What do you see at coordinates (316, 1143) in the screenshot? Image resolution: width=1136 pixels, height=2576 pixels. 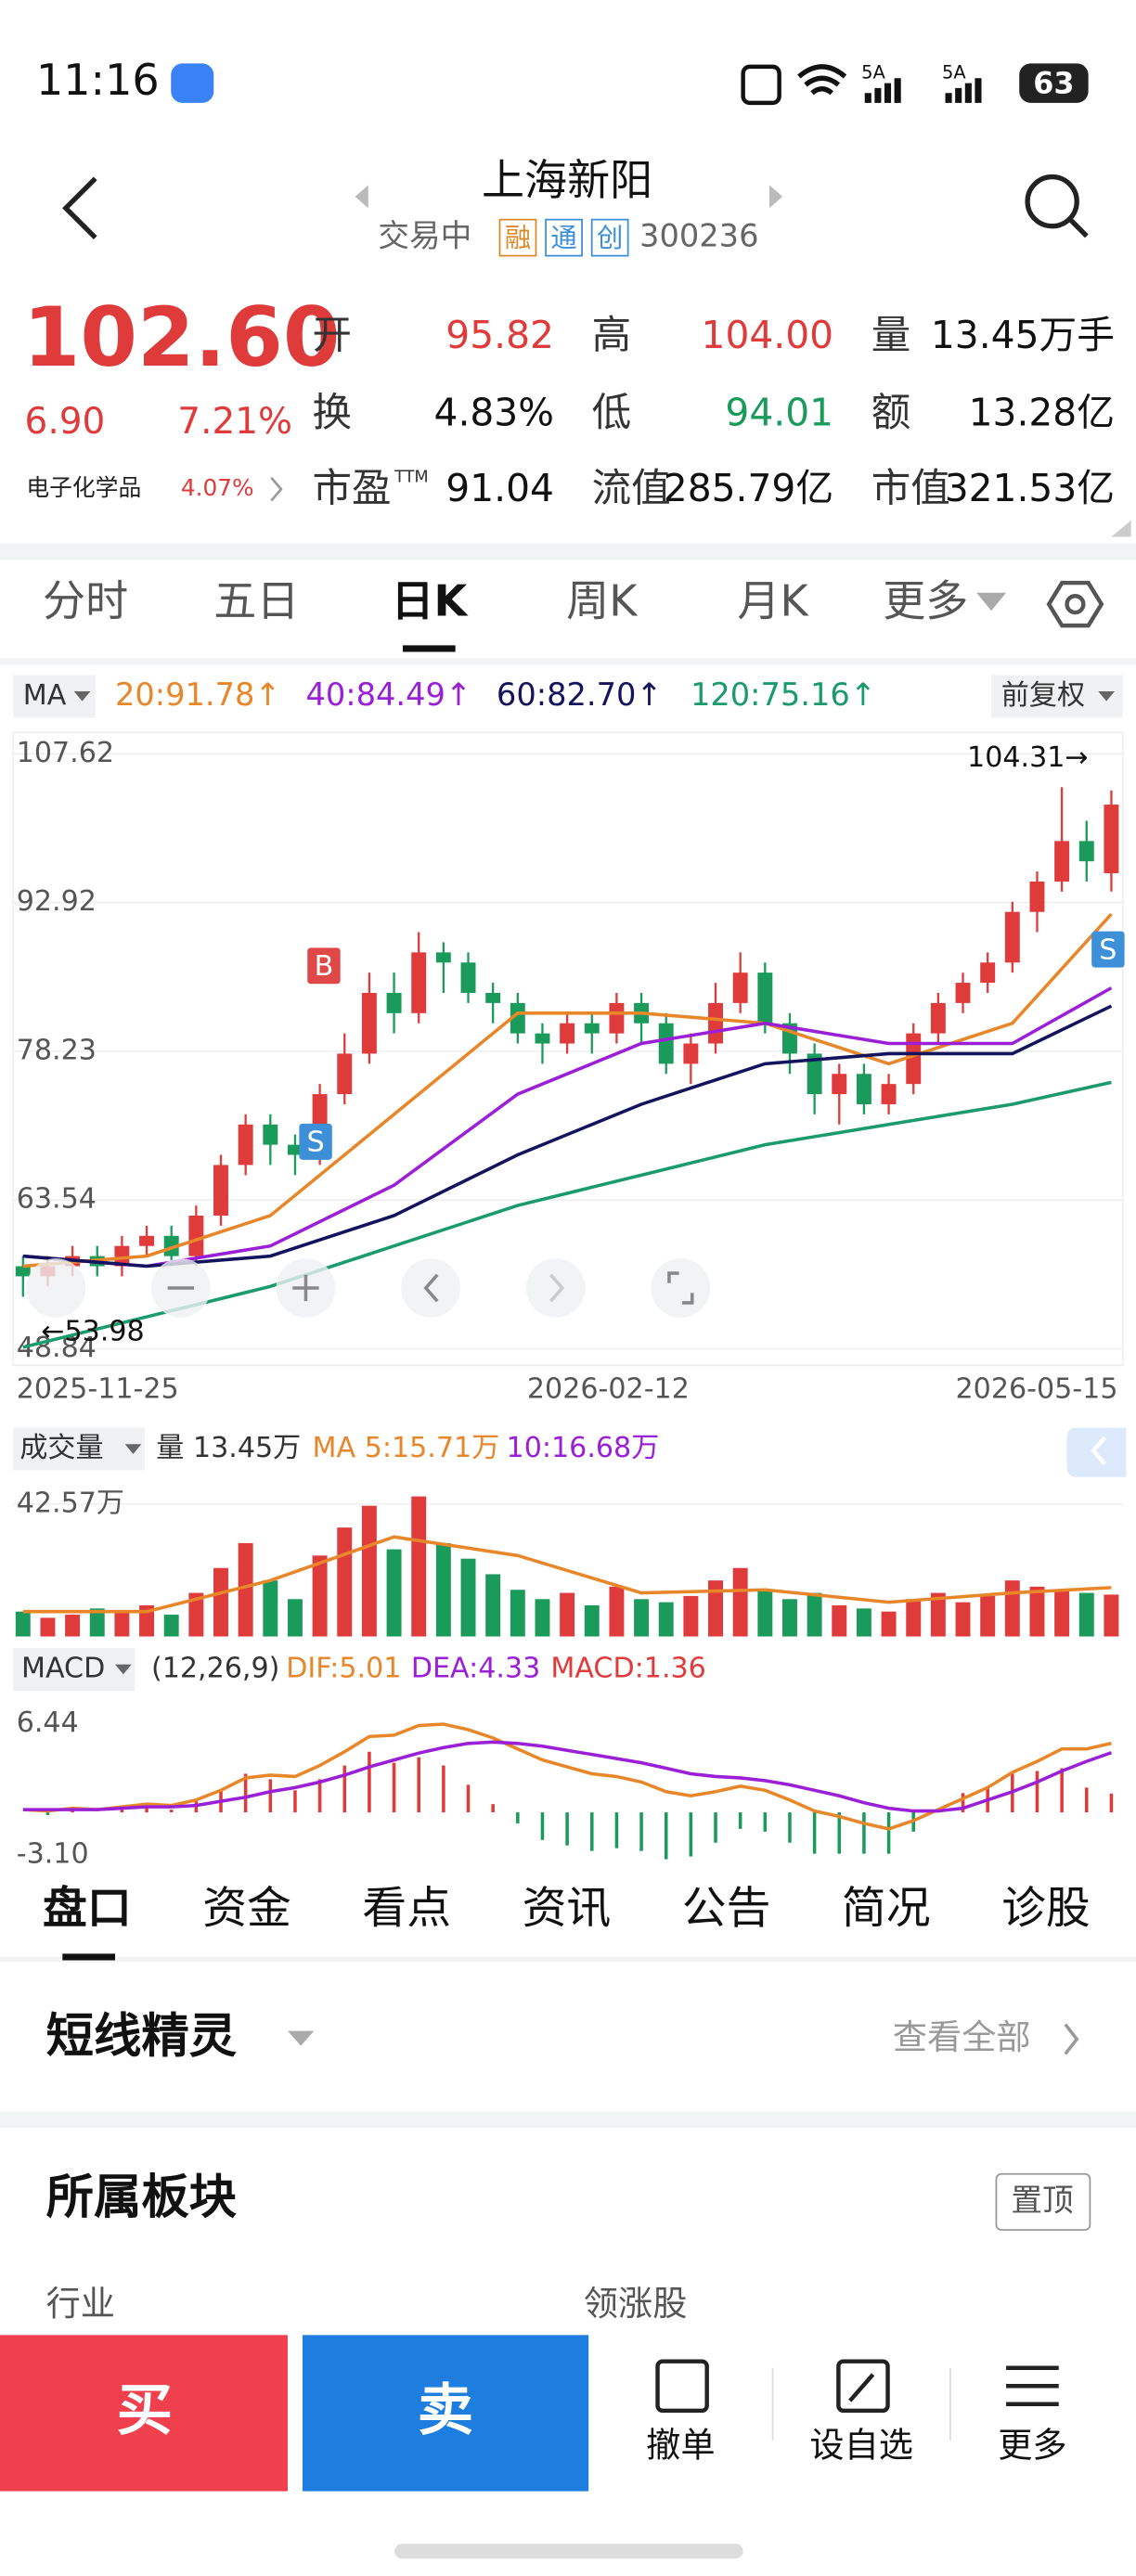 I see `signal-label: S` at bounding box center [316, 1143].